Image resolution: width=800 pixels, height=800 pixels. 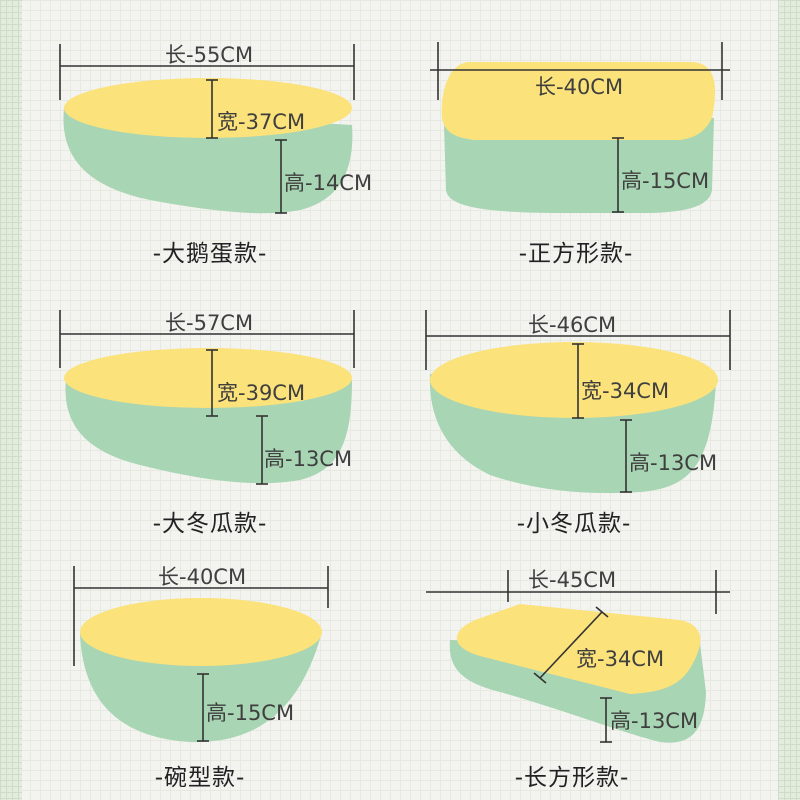 I want to click on length-label: 长-45CM, so click(x=572, y=580).